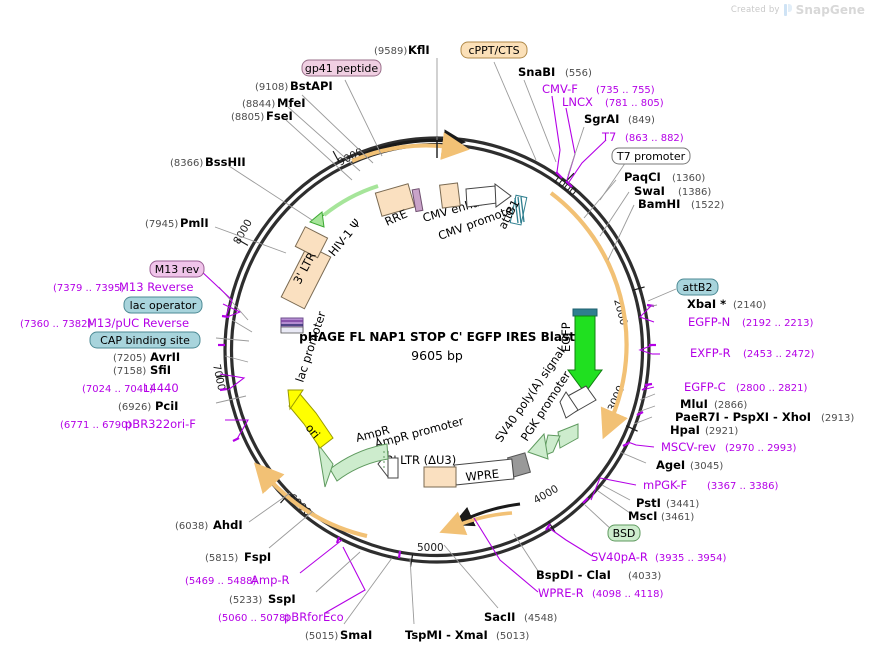  I want to click on feature-3prime-ltr: 3' LTR, so click(306, 268).